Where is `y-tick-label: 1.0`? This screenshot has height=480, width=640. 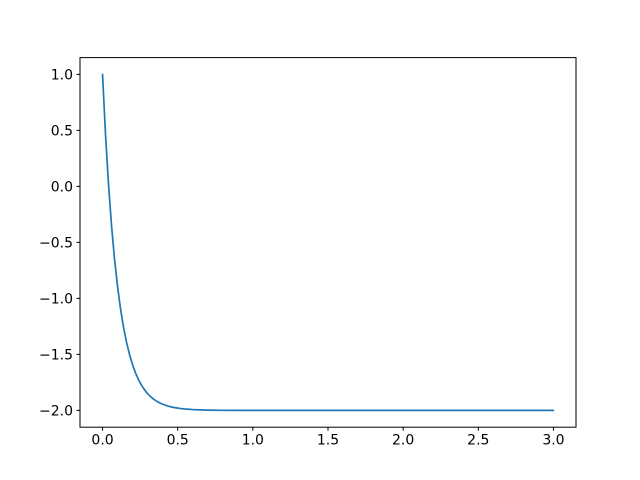 y-tick-label: 1.0 is located at coordinates (62, 75).